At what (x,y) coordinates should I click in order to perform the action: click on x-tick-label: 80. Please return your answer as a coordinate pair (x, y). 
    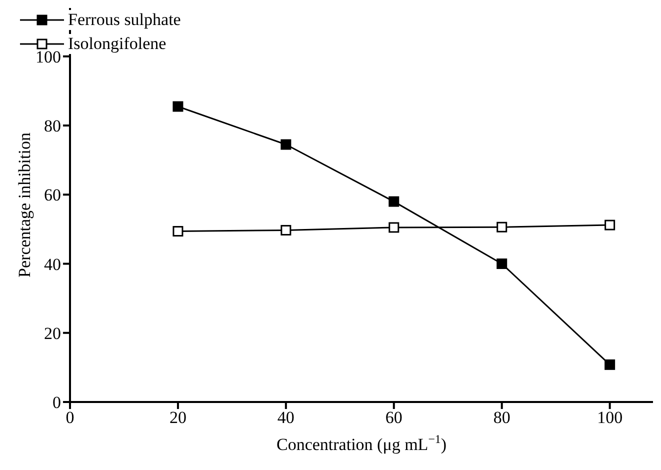
    Looking at the image, I should click on (501, 418).